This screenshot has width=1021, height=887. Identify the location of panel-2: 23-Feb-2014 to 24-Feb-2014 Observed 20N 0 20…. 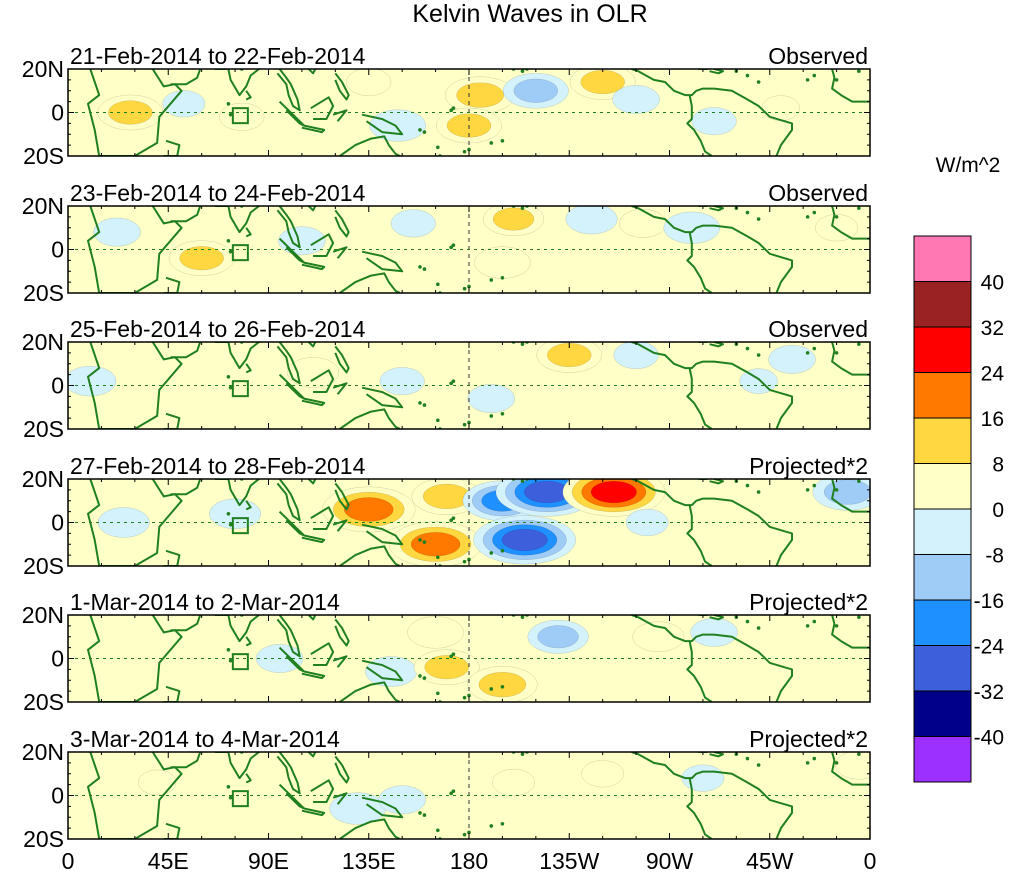
(446, 243).